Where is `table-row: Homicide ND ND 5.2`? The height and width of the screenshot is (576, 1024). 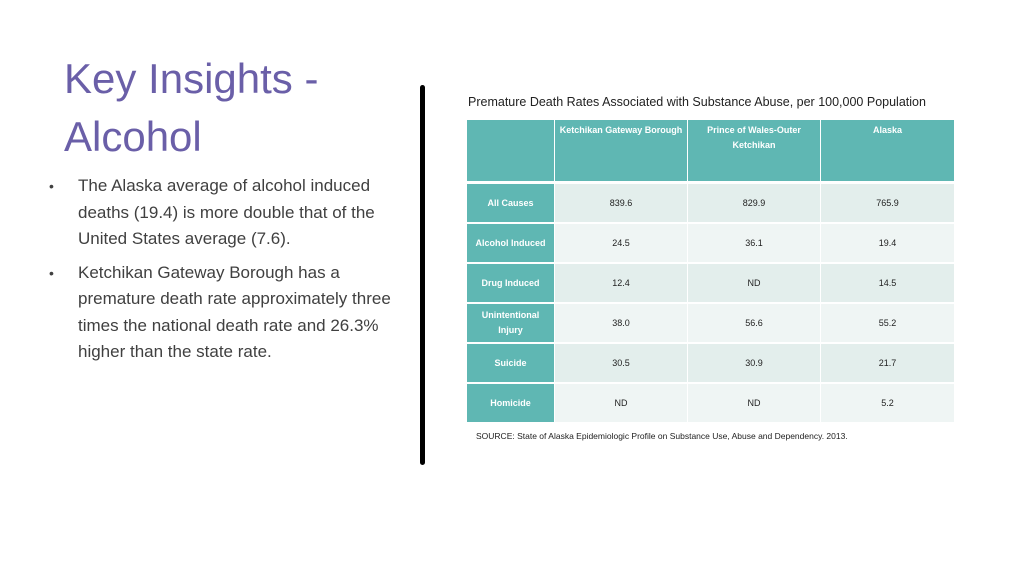
table-row: Homicide ND ND 5.2 is located at coordinates (710, 404).